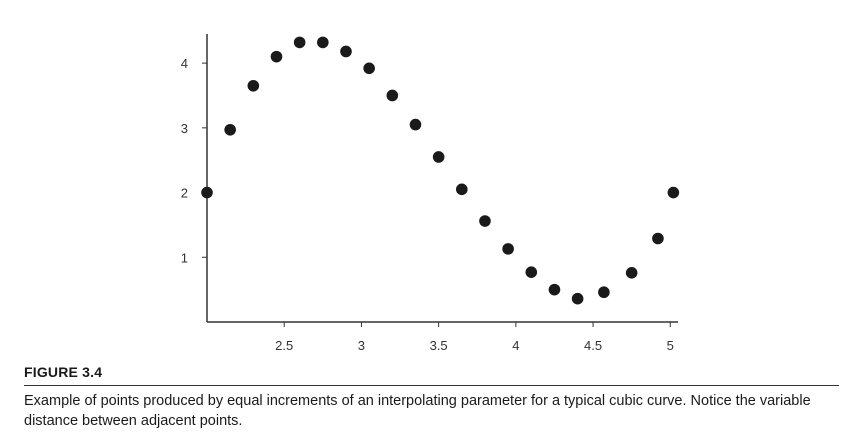 Image resolution: width=862 pixels, height=441 pixels. Describe the element at coordinates (184, 193) in the screenshot. I see `y-tick-label: 2` at that location.